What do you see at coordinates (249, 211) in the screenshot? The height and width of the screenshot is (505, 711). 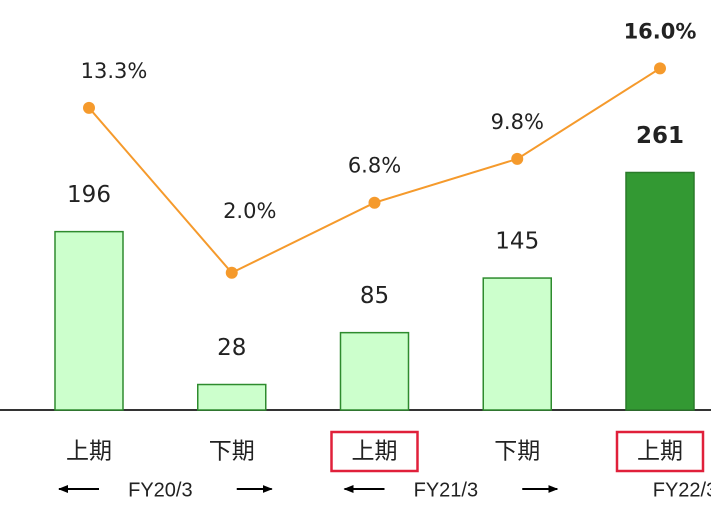 I see `line-value-label: 2.0%` at bounding box center [249, 211].